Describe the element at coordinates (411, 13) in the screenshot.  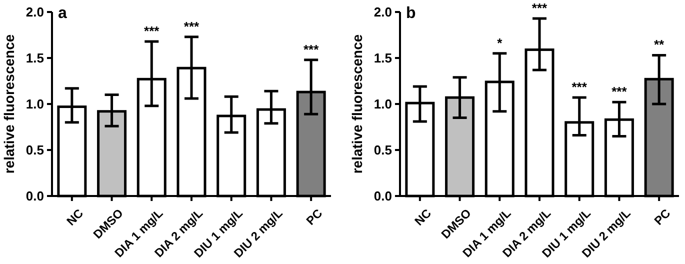
I see `chart-title: b` at that location.